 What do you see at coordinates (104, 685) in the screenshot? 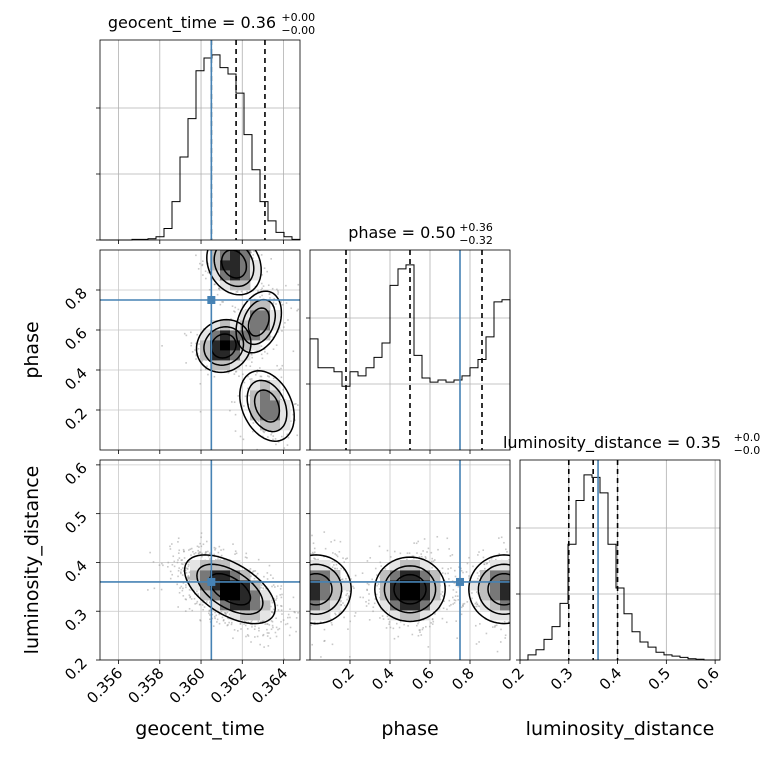
I see `x-tick-label: 0.356` at bounding box center [104, 685].